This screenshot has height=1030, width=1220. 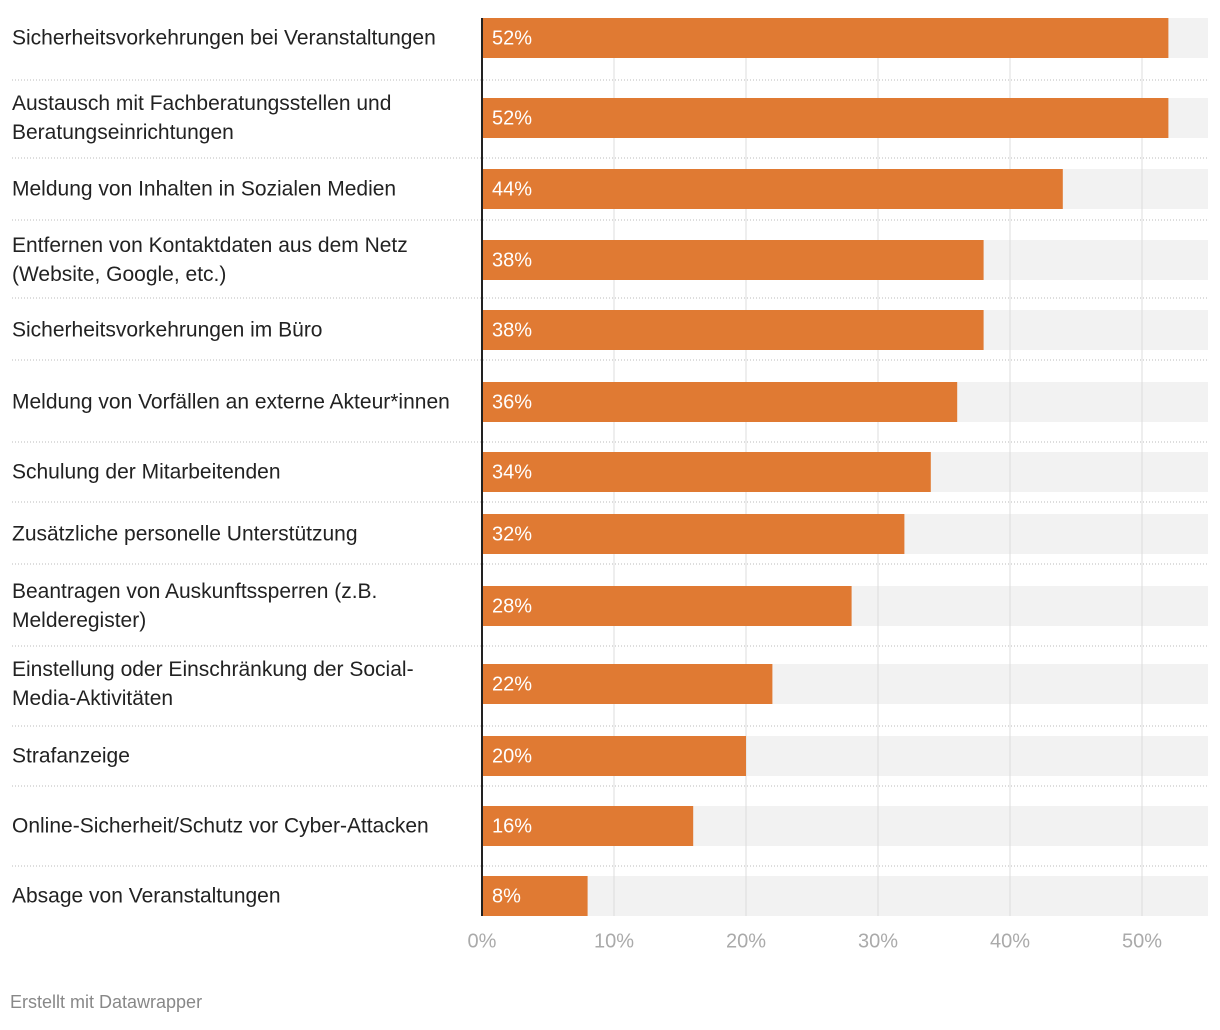 What do you see at coordinates (146, 472) in the screenshot?
I see `category-label: Schulung der Mitarbeitenden` at bounding box center [146, 472].